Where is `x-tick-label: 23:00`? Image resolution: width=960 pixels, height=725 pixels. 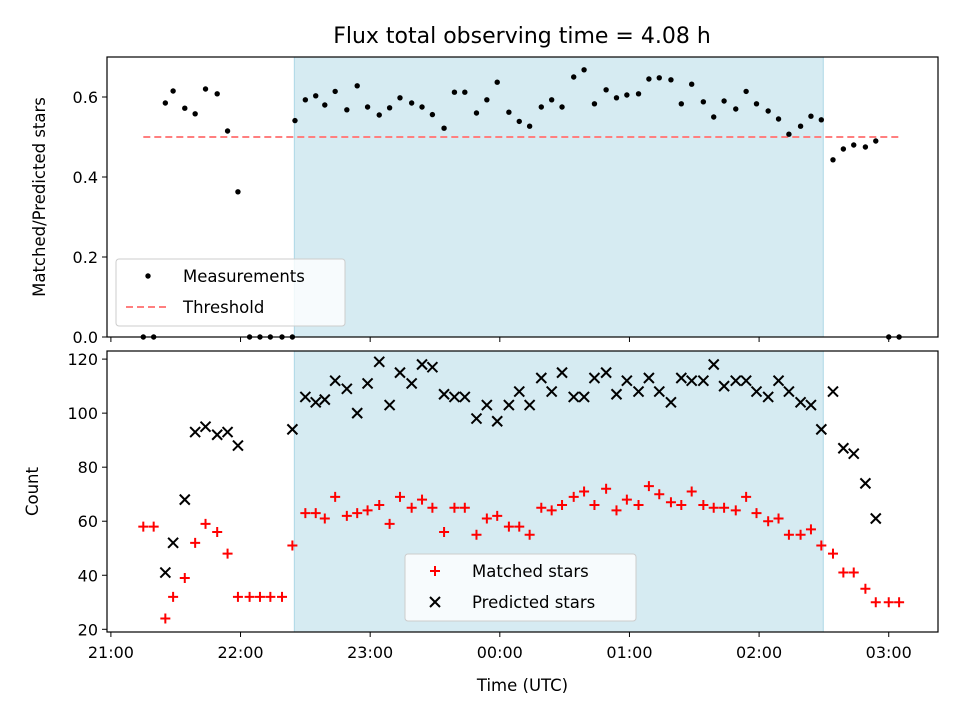
x-tick-label: 23:00 is located at coordinates (370, 652).